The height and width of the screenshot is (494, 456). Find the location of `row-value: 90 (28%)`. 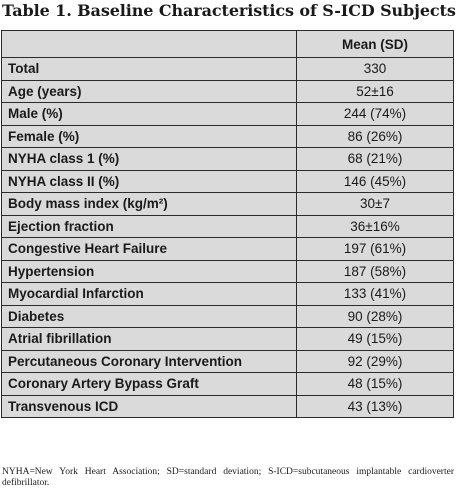

row-value: 90 (28%) is located at coordinates (375, 316).